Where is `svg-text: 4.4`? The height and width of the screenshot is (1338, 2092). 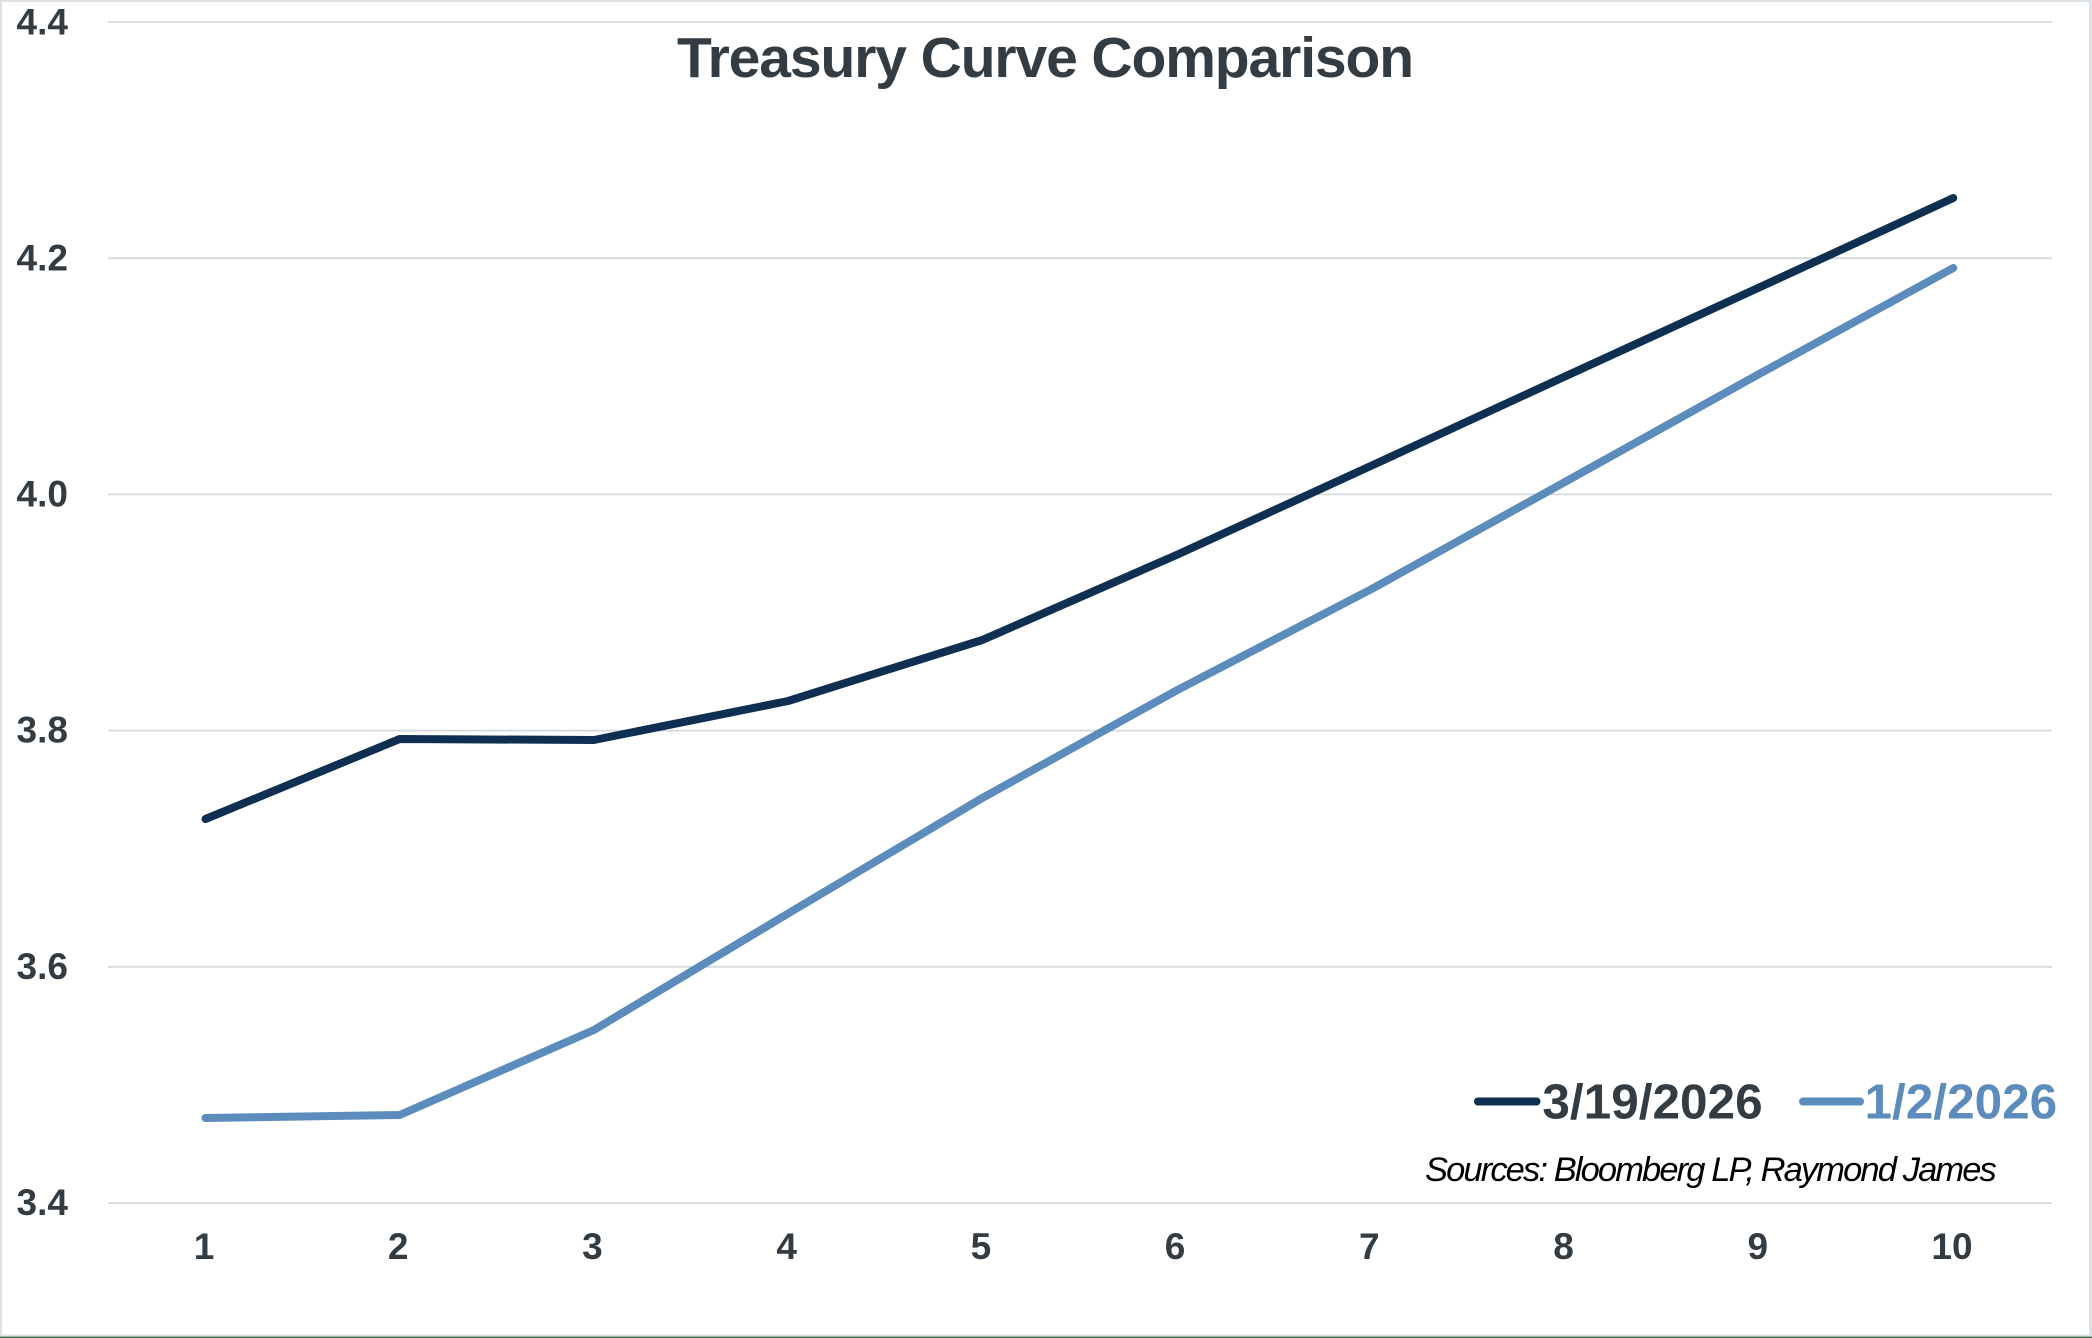 svg-text: 4.4 is located at coordinates (43, 22).